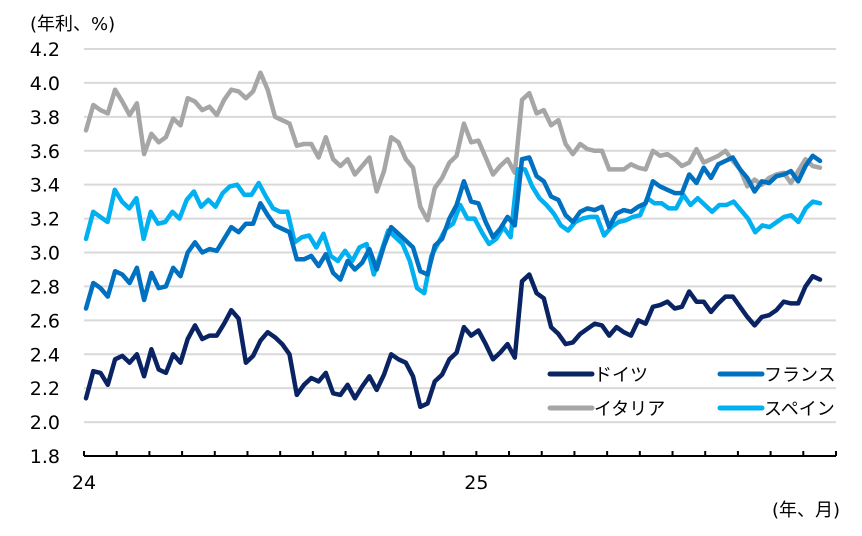  What do you see at coordinates (629, 409) in the screenshot?
I see `legend-label: イタリア` at bounding box center [629, 409].